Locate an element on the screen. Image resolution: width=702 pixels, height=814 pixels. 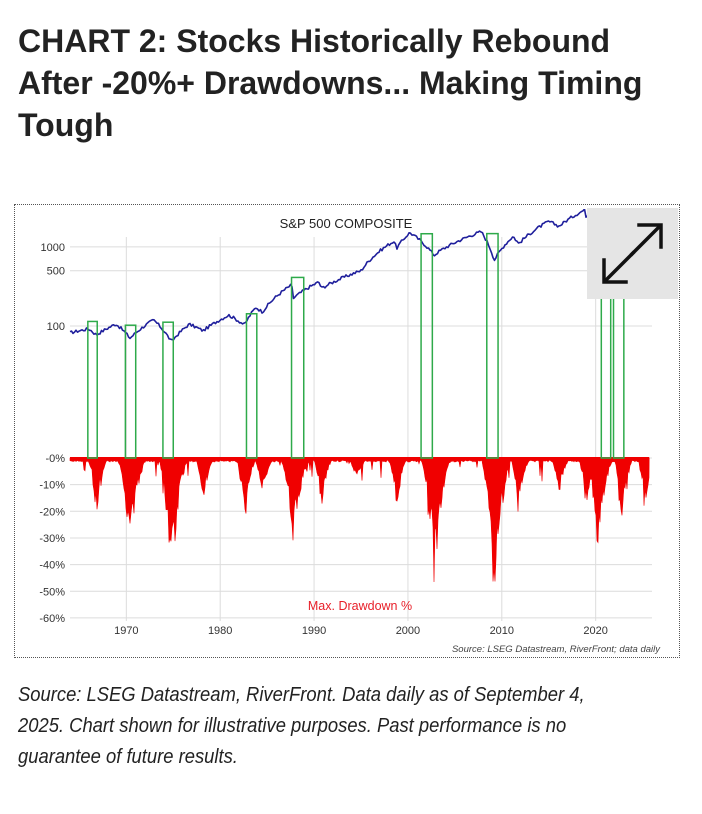
drawdown-tick-label: -0% is located at coordinates (55, 459).